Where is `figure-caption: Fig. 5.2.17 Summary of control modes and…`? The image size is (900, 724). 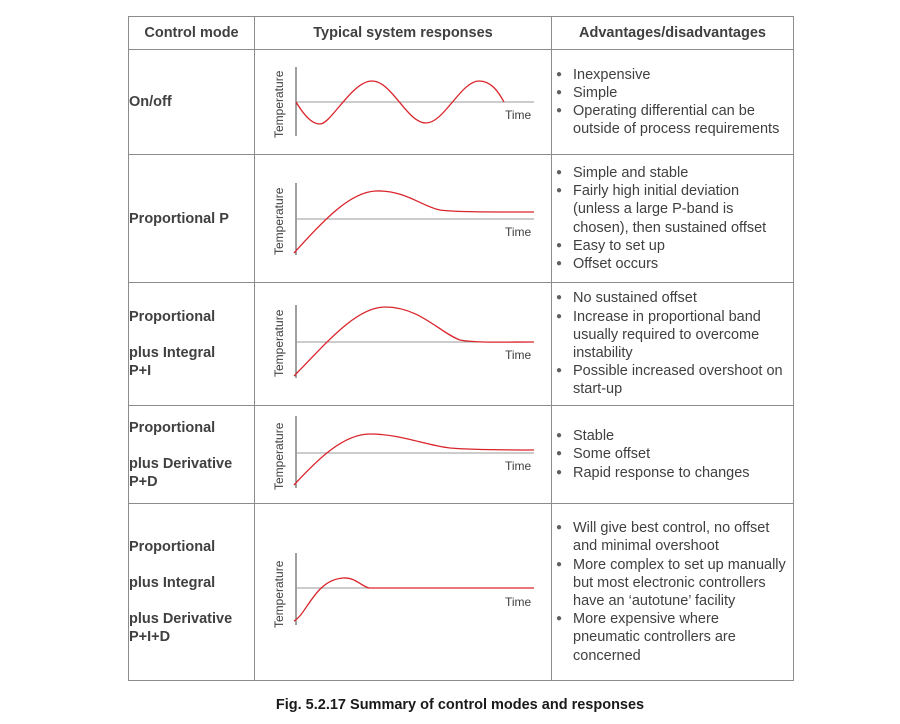
figure-caption: Fig. 5.2.17 Summary of control modes and… is located at coordinates (460, 705).